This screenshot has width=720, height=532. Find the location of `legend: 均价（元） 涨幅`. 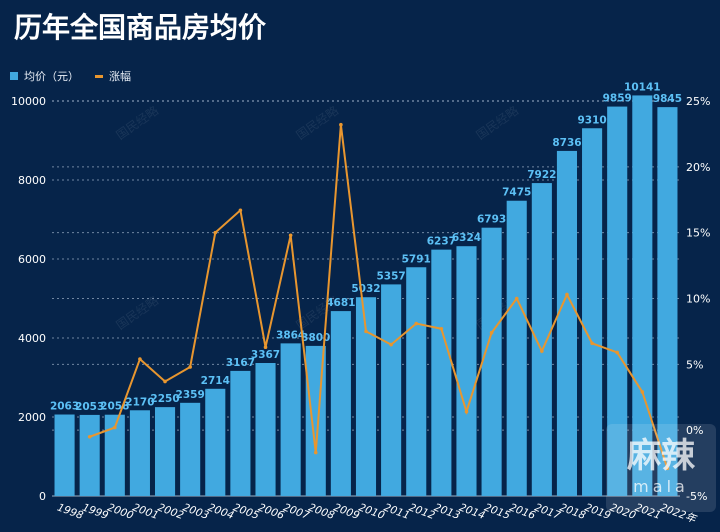

legend: 均价（元） 涨幅 is located at coordinates (70, 76).